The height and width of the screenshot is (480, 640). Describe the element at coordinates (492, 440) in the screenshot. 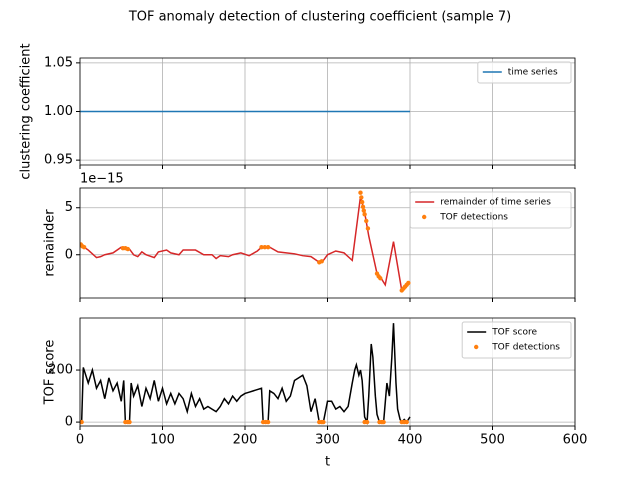

I see `x-tick-label: 500` at that location.